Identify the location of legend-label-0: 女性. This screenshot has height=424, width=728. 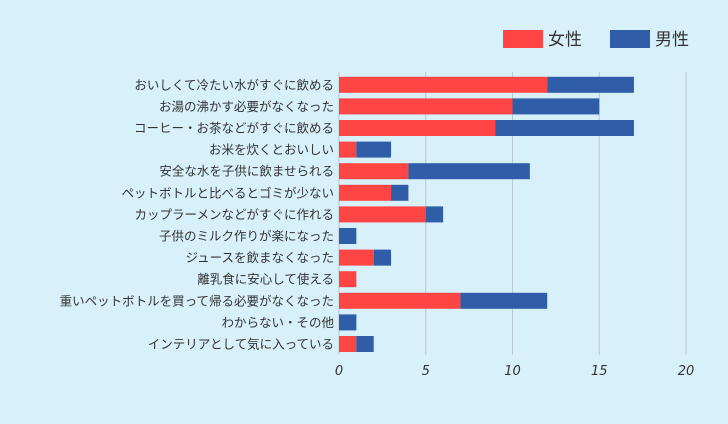
(565, 40).